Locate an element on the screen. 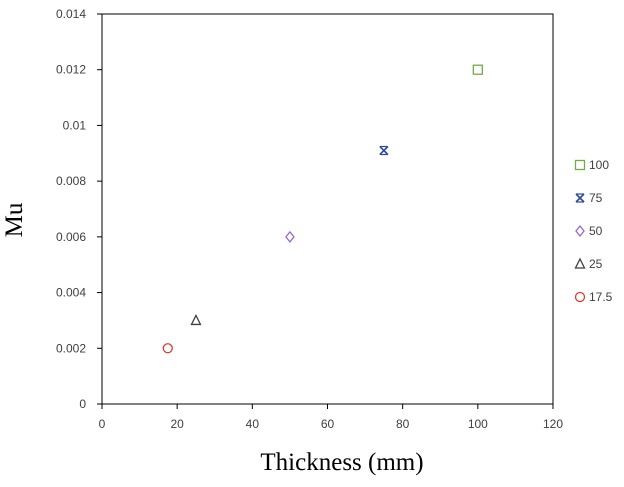 Image resolution: width=624 pixels, height=487 pixels. legend-label: 75 is located at coordinates (596, 198).